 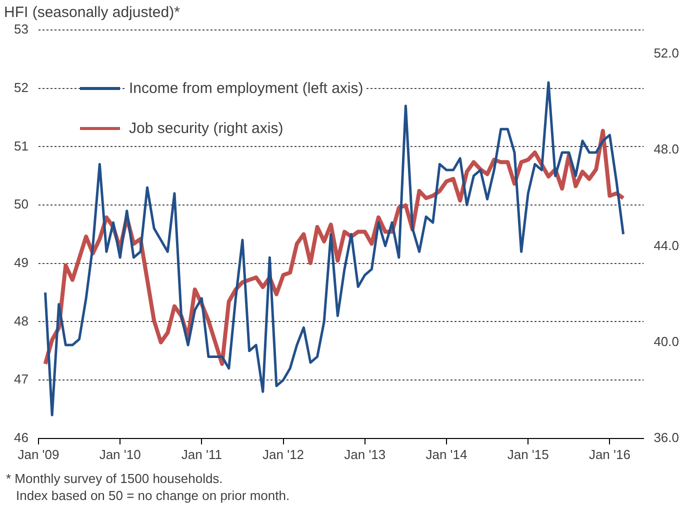 What do you see at coordinates (21, 87) in the screenshot?
I see `y-tick-label: 52` at bounding box center [21, 87].